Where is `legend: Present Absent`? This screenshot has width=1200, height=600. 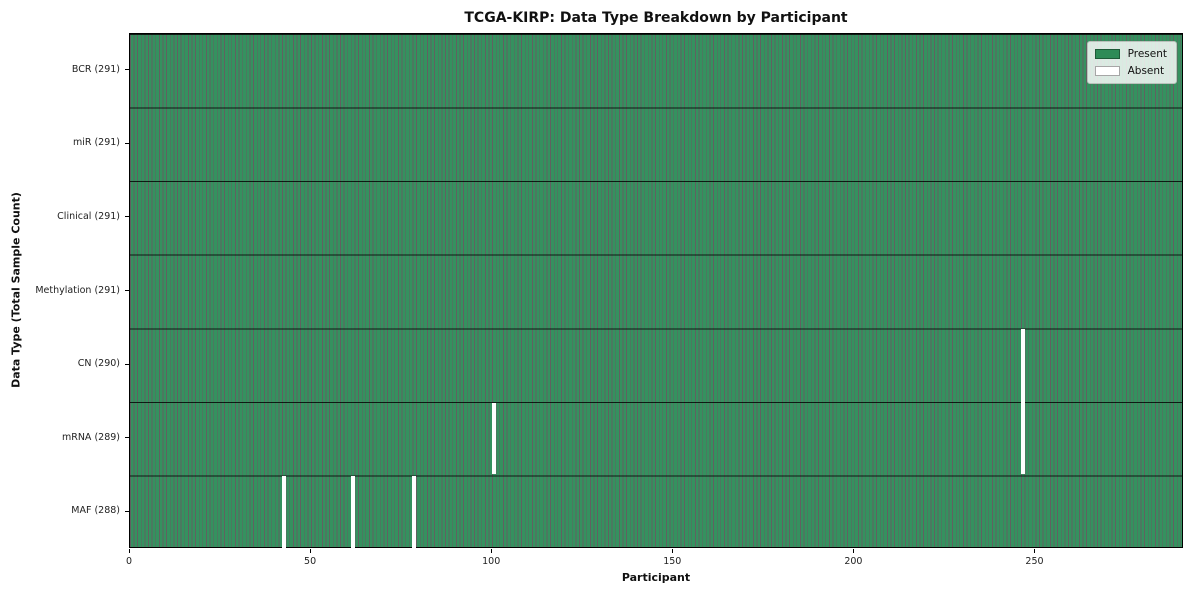
legend: Present Absent is located at coordinates (1131, 62).